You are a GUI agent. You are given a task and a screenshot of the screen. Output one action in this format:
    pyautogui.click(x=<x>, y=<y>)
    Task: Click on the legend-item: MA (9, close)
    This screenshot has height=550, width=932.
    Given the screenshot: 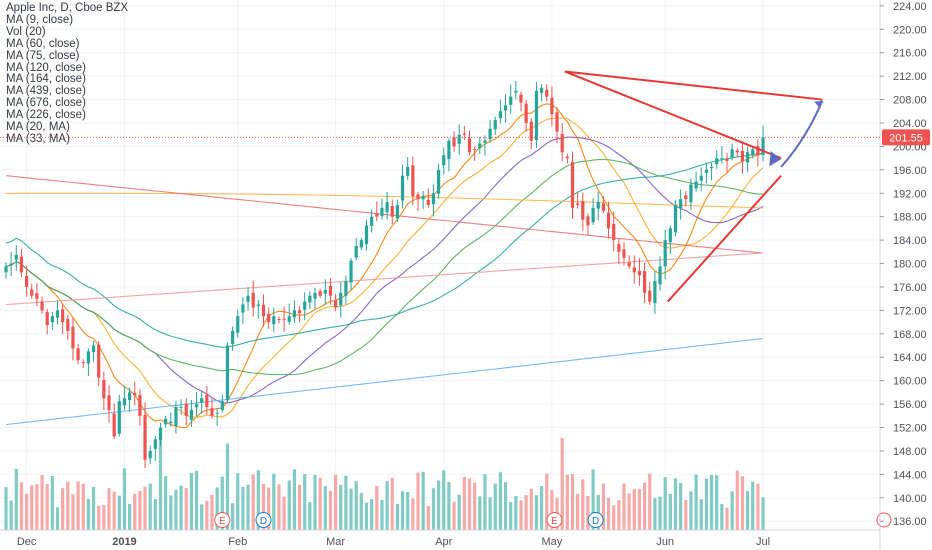 What is the action you would take?
    pyautogui.click(x=40, y=19)
    